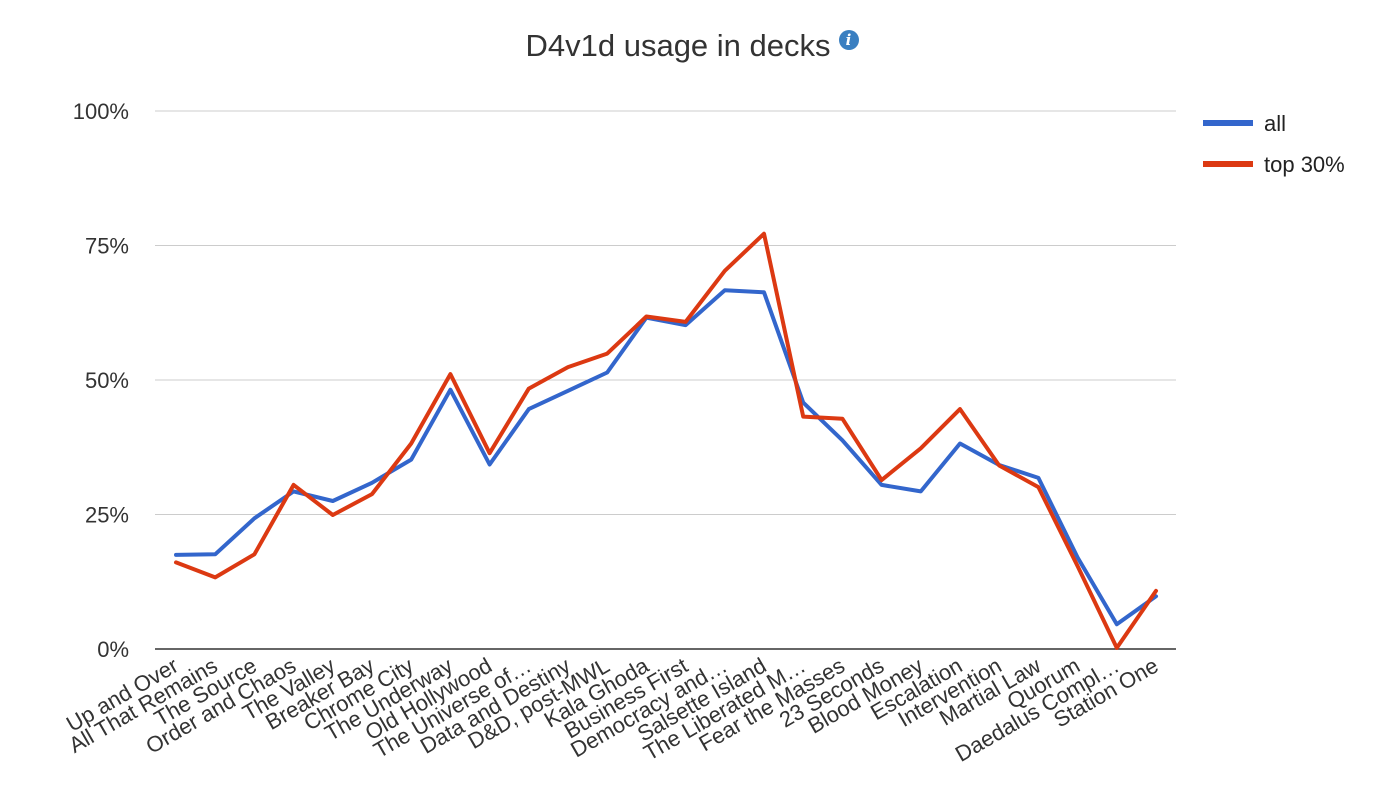 The width and height of the screenshot is (1384, 806). I want to click on y-tick-label: 0%, so click(113, 649).